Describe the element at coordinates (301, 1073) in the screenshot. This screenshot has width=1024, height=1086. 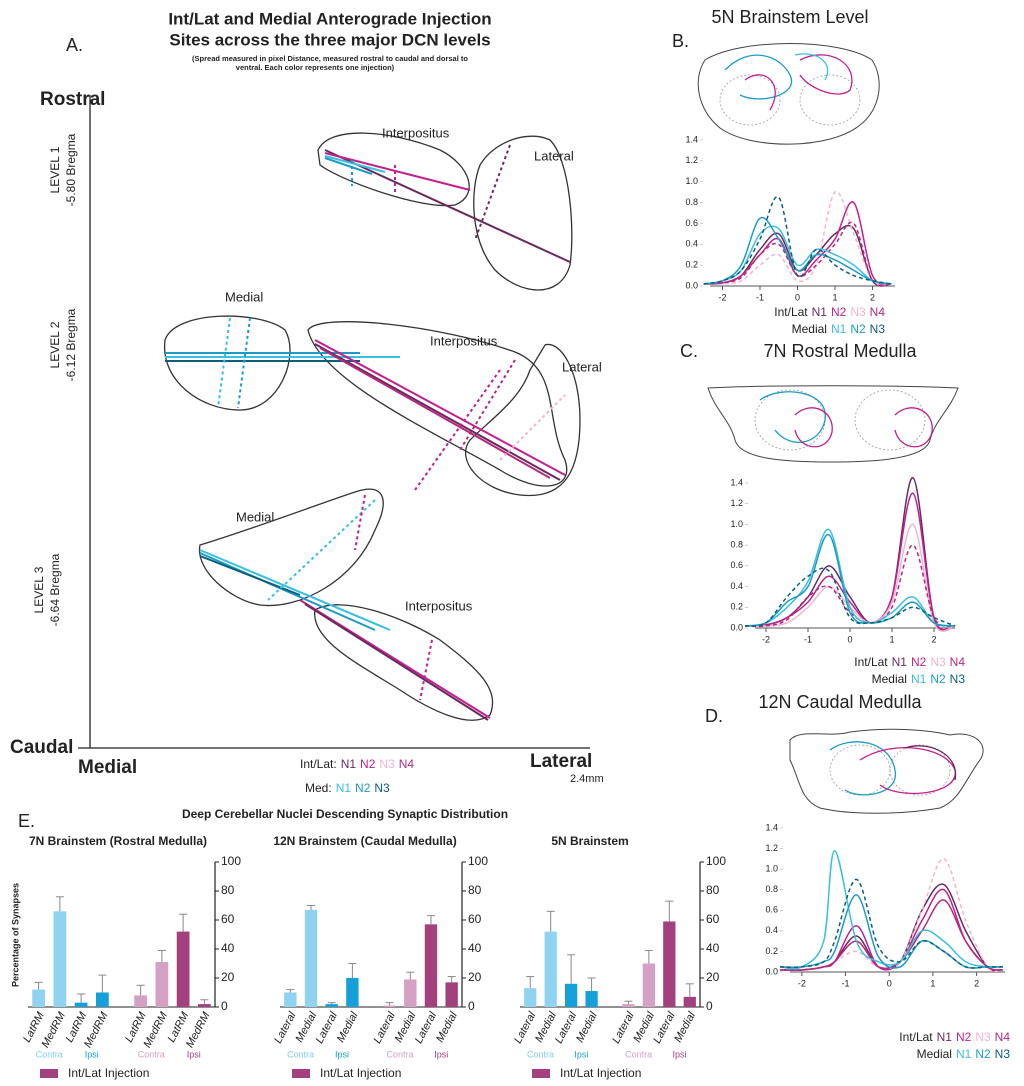
I see `legend-swatch` at that location.